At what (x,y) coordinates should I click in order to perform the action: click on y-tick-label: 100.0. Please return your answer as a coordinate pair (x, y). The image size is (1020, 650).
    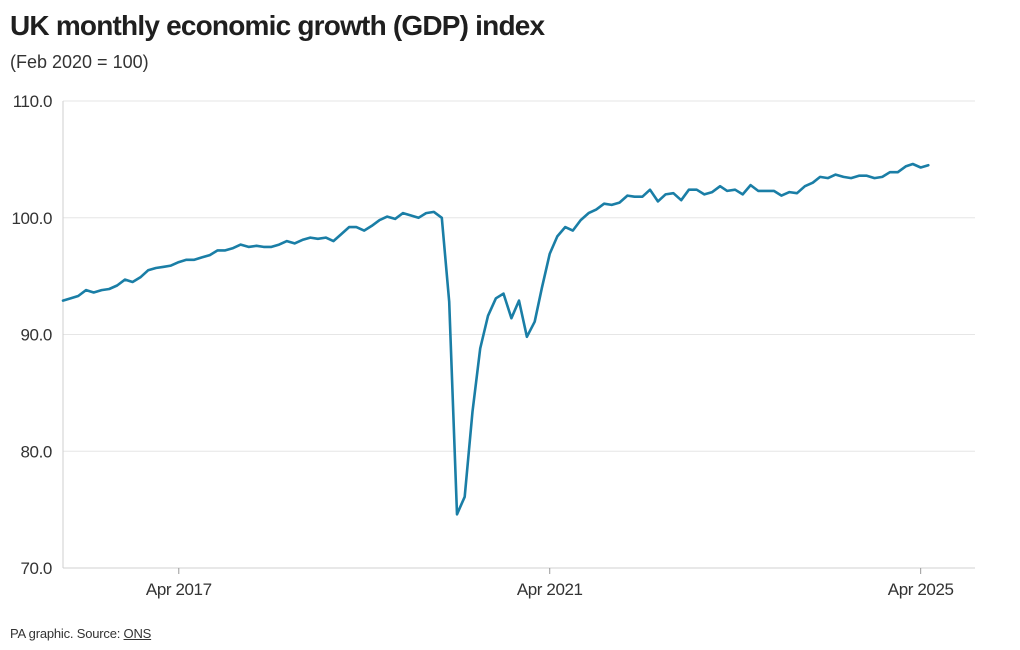
    Looking at the image, I should click on (31, 218).